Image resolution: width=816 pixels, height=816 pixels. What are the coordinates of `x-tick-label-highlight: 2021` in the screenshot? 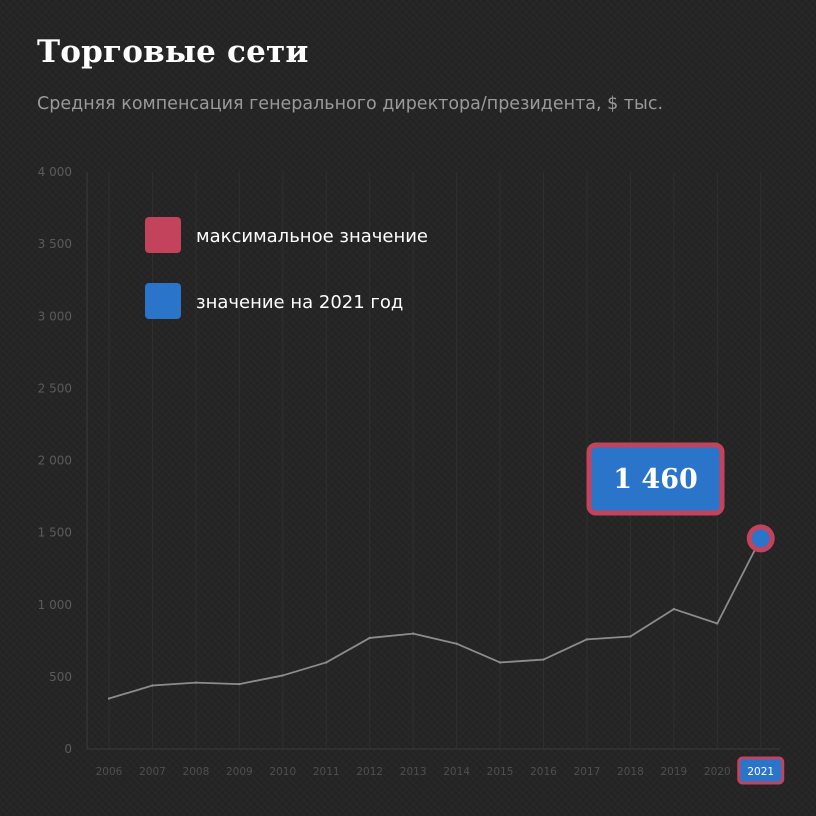 It's located at (760, 772).